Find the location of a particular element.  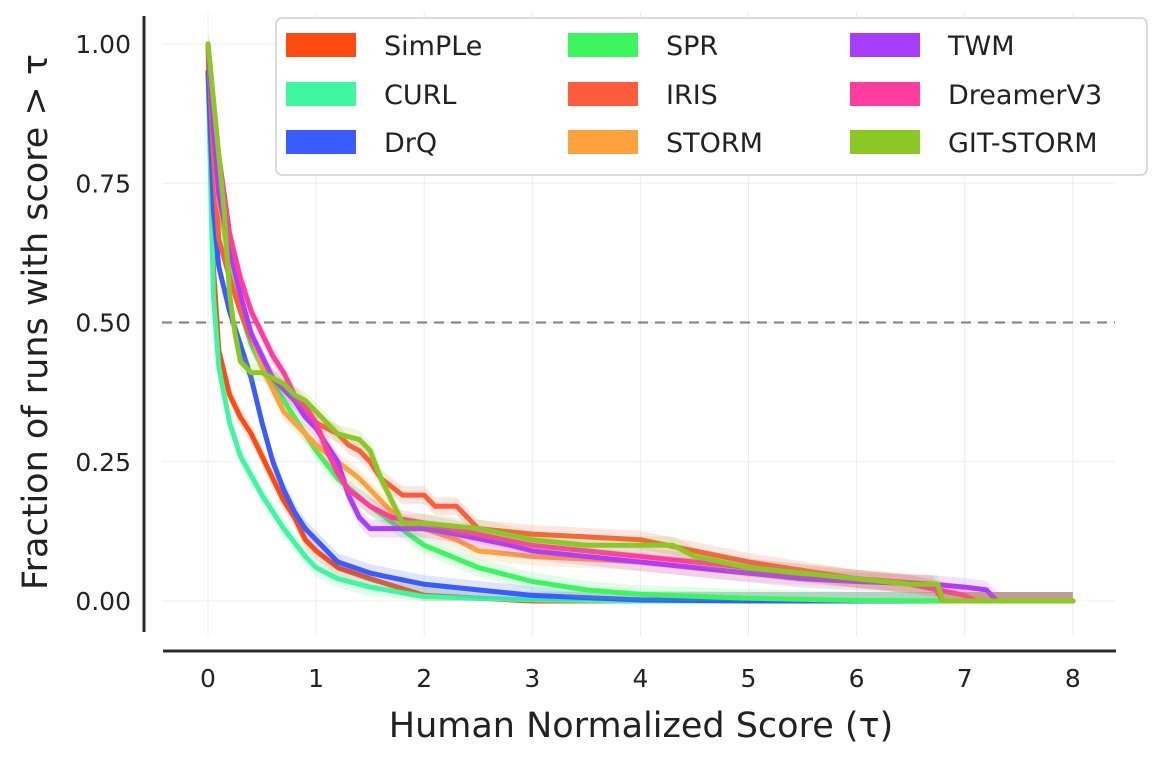

legend-item: SimPLe is located at coordinates (384, 46).